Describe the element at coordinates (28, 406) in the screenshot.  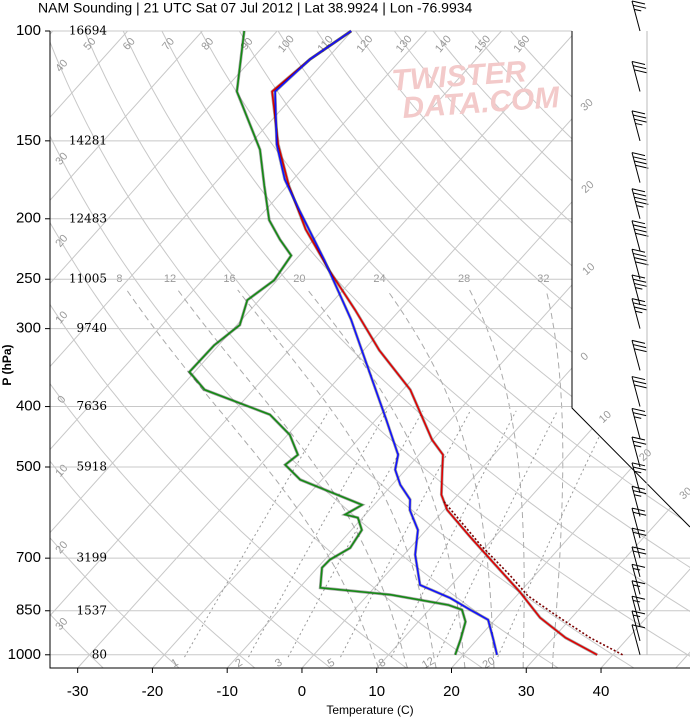
I see `y-tick-label: 400` at that location.